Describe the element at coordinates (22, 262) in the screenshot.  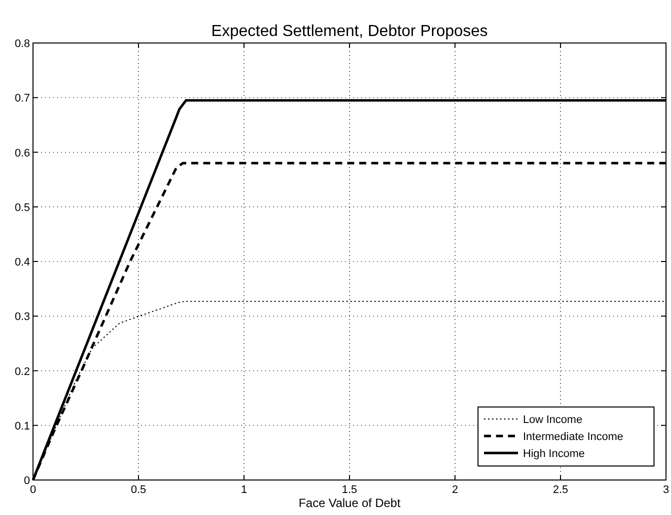
I see `y-tick-label: 0.4` at that location.